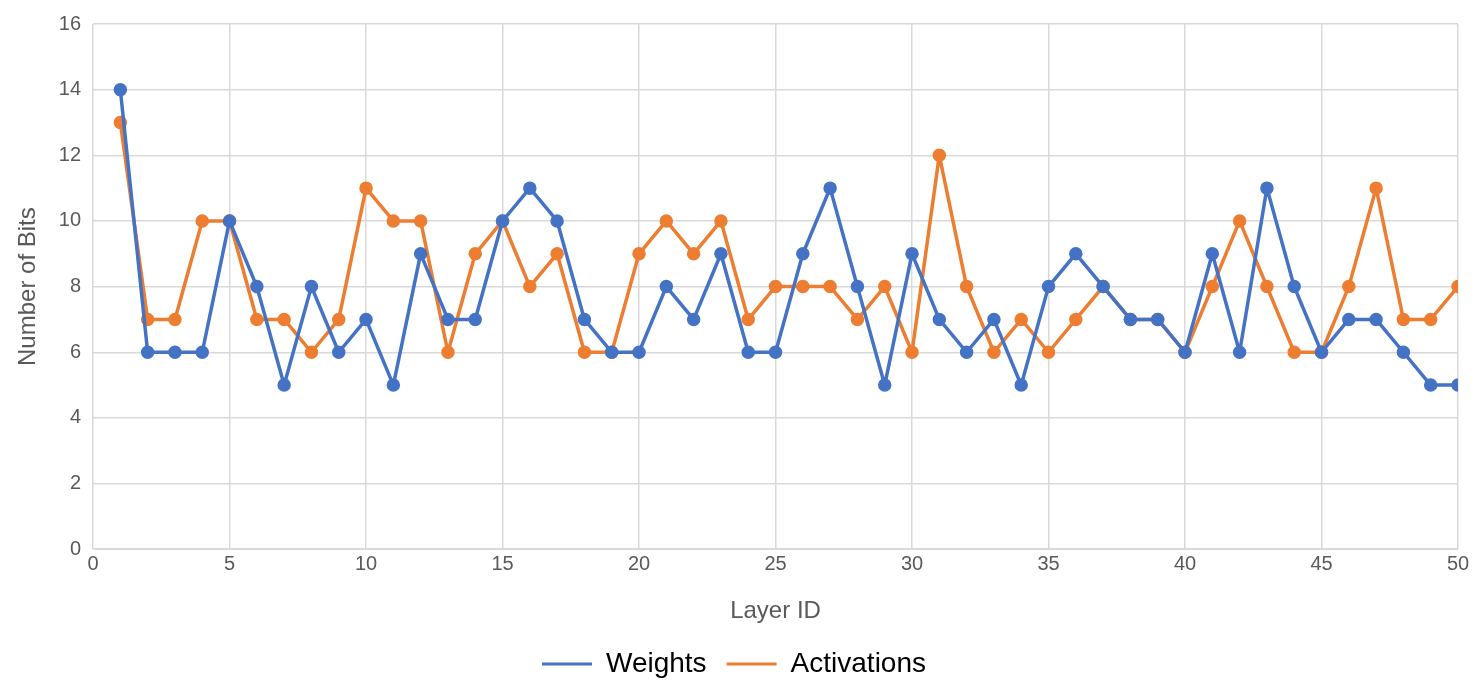 This screenshot has height=688, width=1478. Describe the element at coordinates (70, 153) in the screenshot. I see `y-tick-label: 12` at that location.